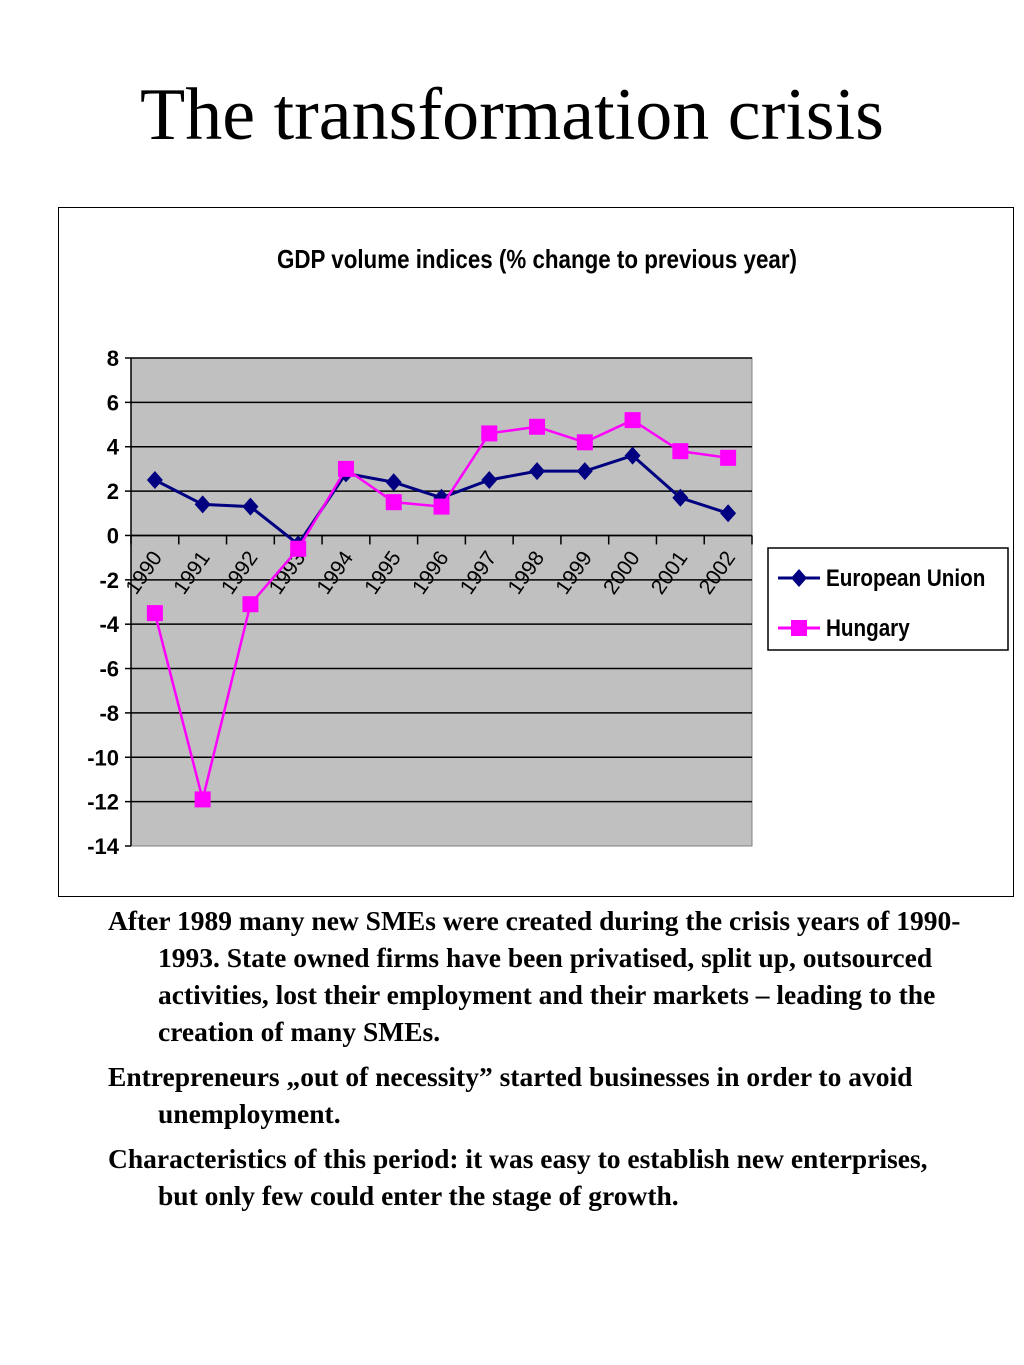  Describe the element at coordinates (113, 358) in the screenshot. I see `y-tick-label: 8` at that location.